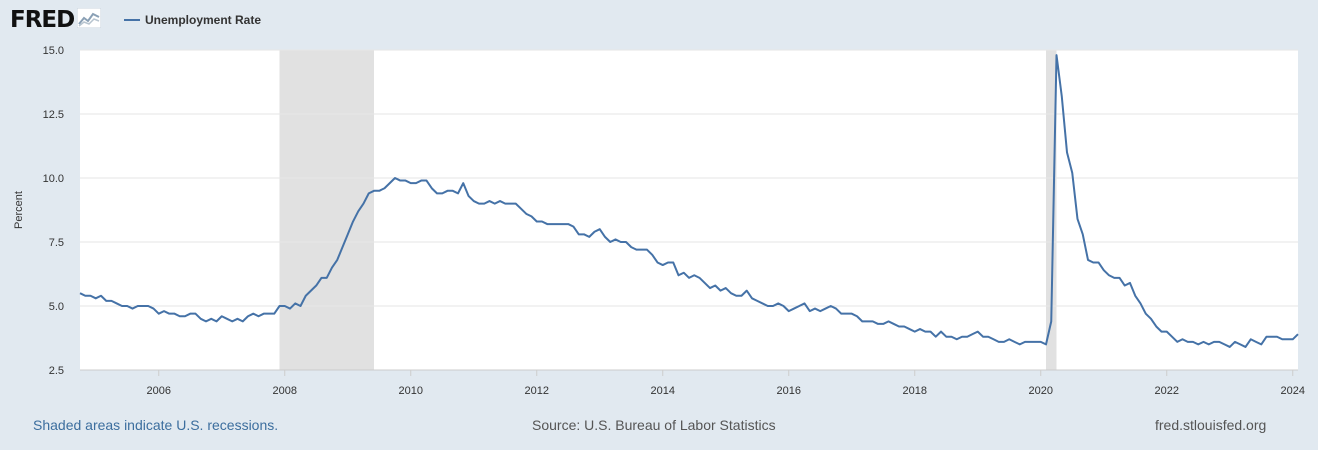 Image resolution: width=1318 pixels, height=450 pixels. What do you see at coordinates (1167, 391) in the screenshot?
I see `x-tick-label: 2022` at bounding box center [1167, 391].